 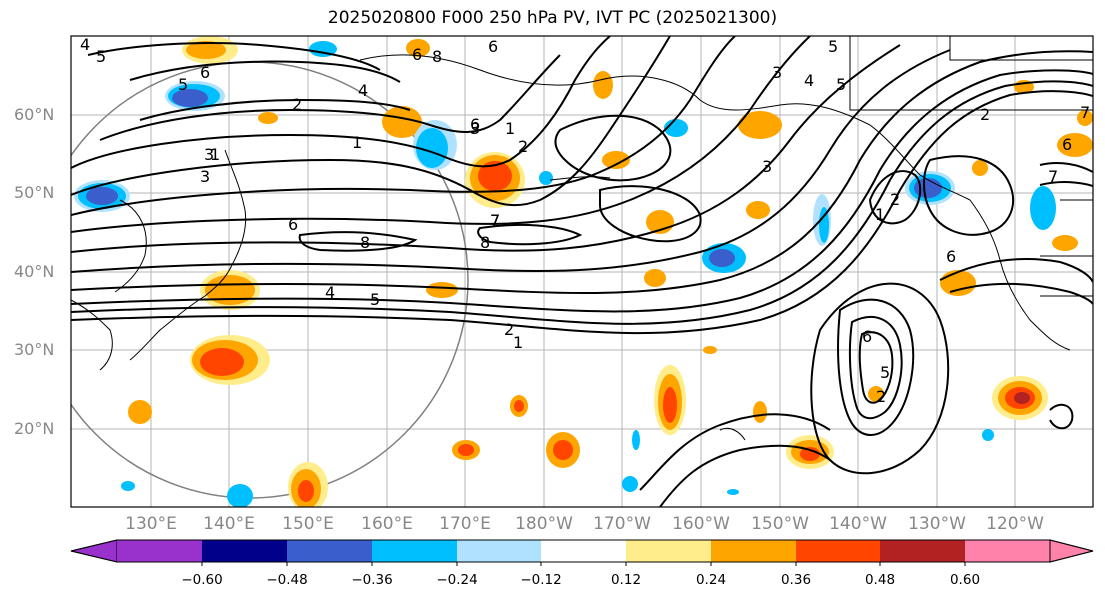 What do you see at coordinates (701, 524) in the screenshot?
I see `lon-label-160w: 160°W` at bounding box center [701, 524].